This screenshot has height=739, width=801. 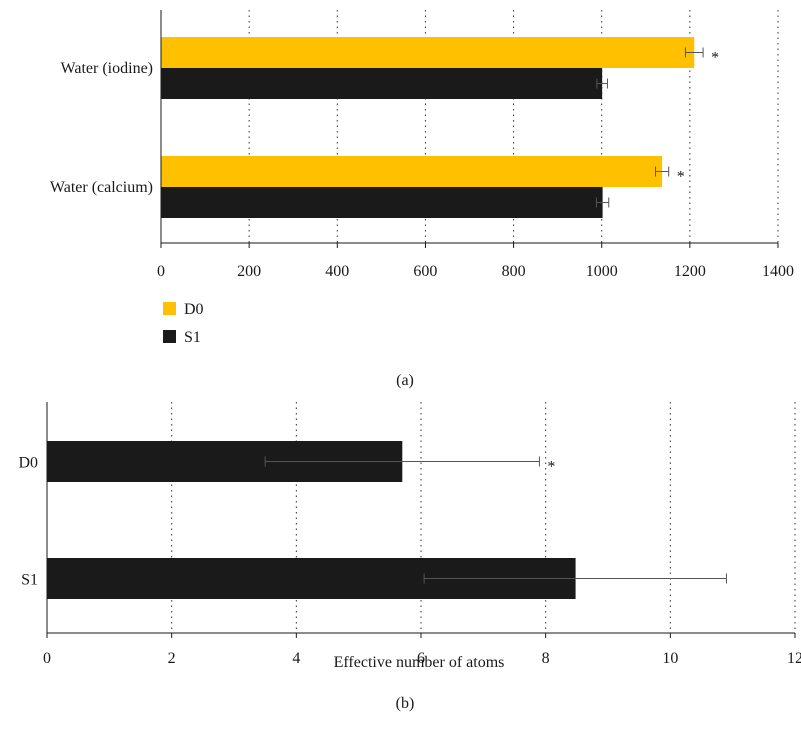 I want to click on panel-b-x-ticks: 0 2 4 6 8 10 12, so click(x=422, y=650).